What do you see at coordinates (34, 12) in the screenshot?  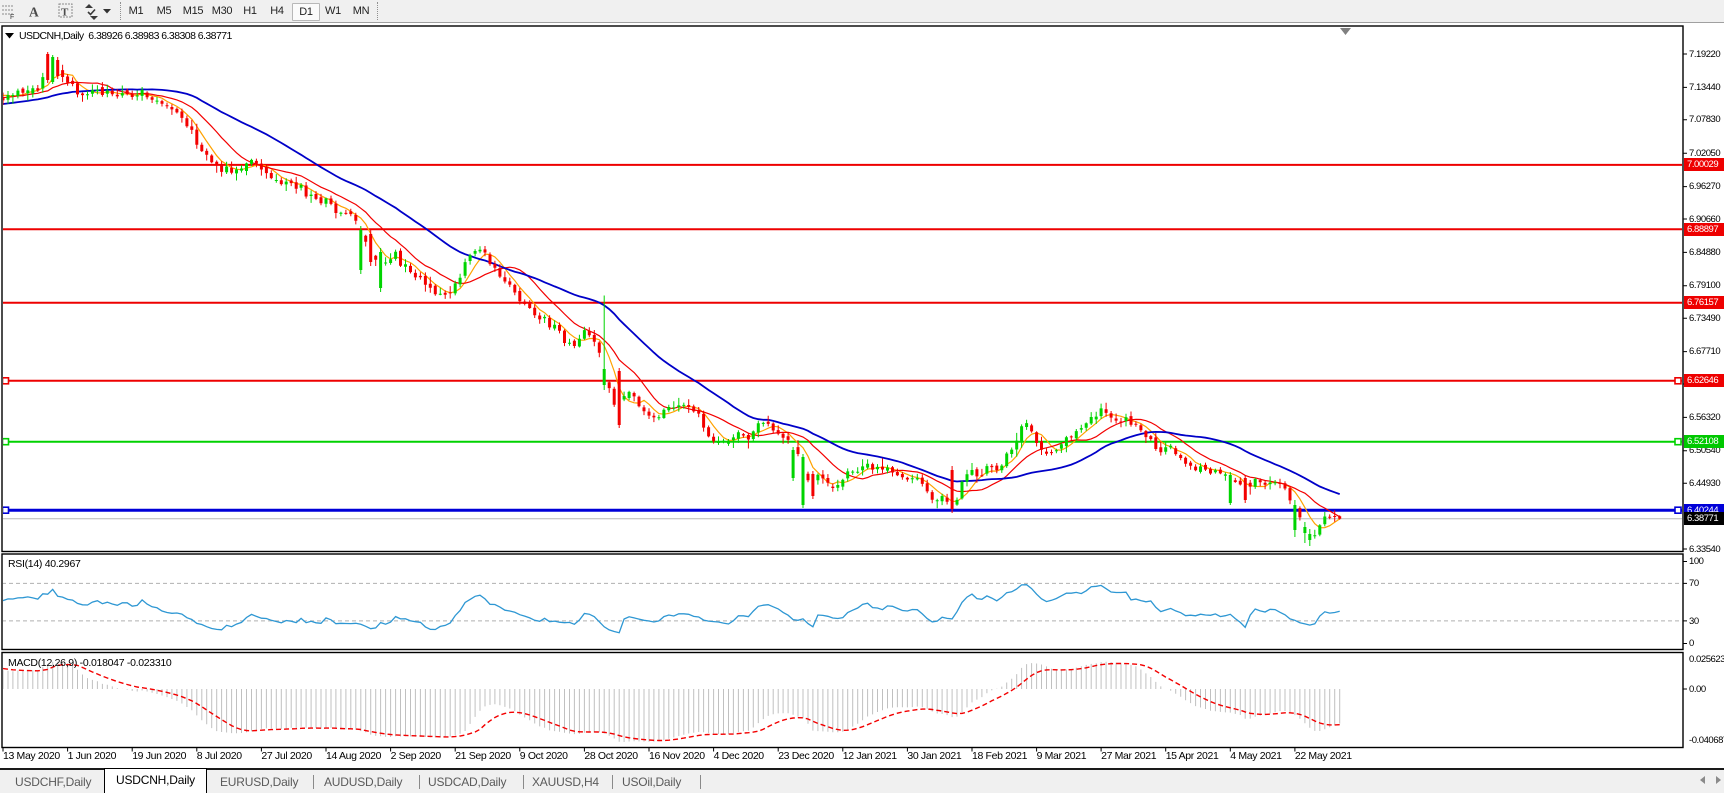 I see `svg-text: A` at bounding box center [34, 12].